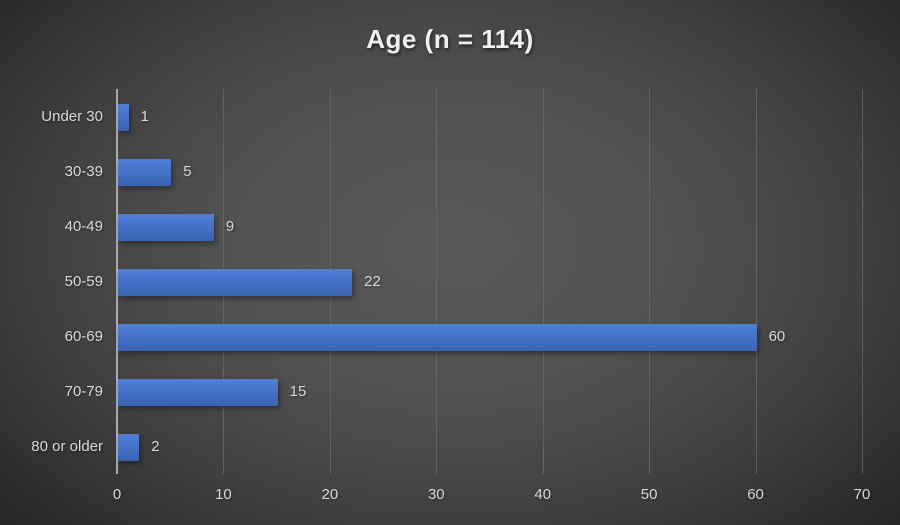 The height and width of the screenshot is (525, 900). Describe the element at coordinates (489, 391) in the screenshot. I see `bar-row: 15` at that location.